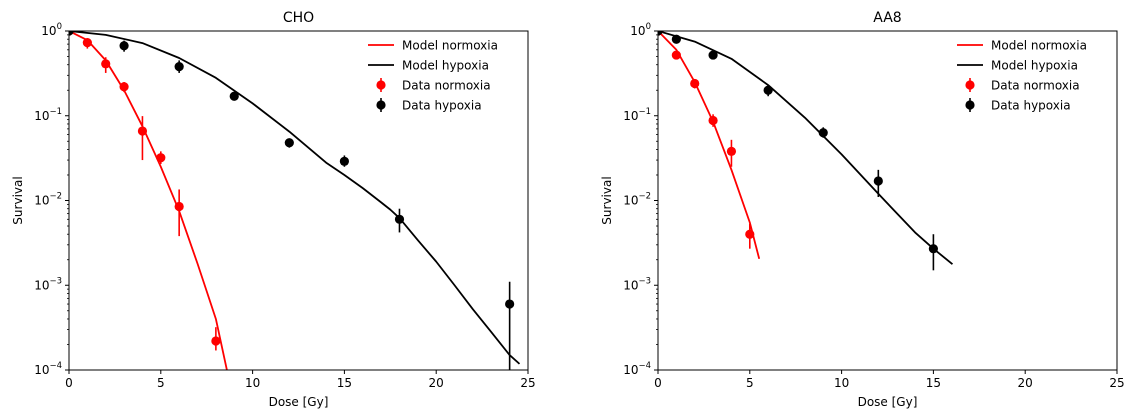 The height and width of the screenshot is (414, 1129). What do you see at coordinates (806, 148) in the screenshot?
I see `series-line-model-hypoxia` at bounding box center [806, 148].